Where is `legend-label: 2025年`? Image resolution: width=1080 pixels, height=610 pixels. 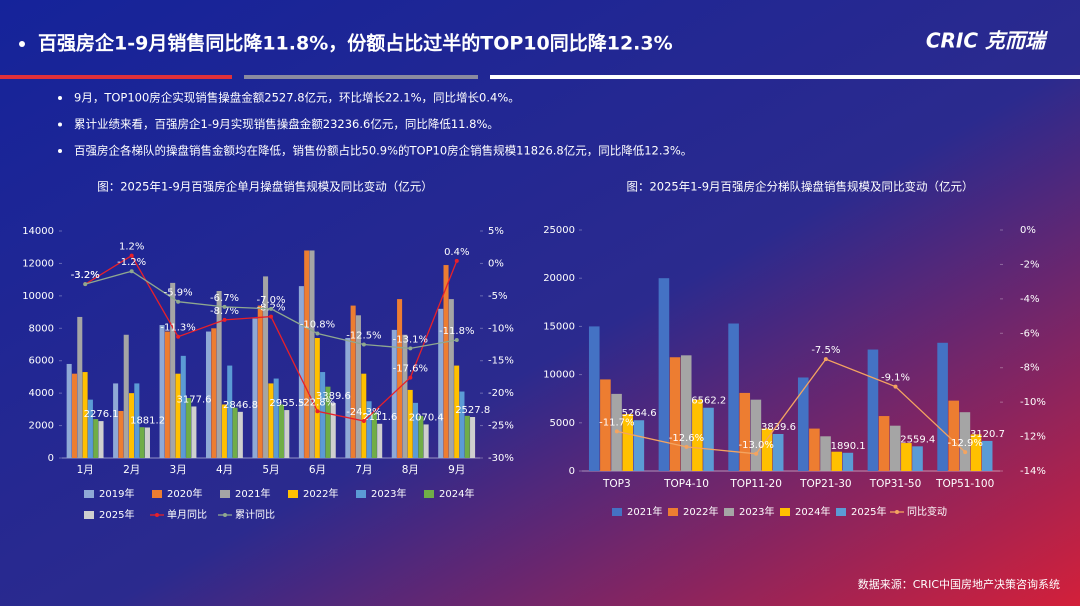
legend-label: 2025年 is located at coordinates (116, 514).